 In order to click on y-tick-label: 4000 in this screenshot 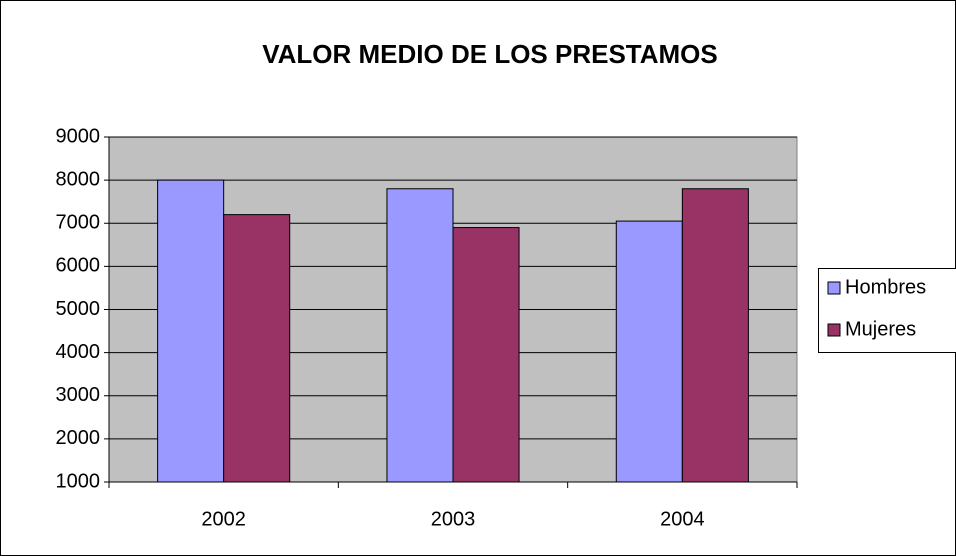, I will do `click(78, 352)`.